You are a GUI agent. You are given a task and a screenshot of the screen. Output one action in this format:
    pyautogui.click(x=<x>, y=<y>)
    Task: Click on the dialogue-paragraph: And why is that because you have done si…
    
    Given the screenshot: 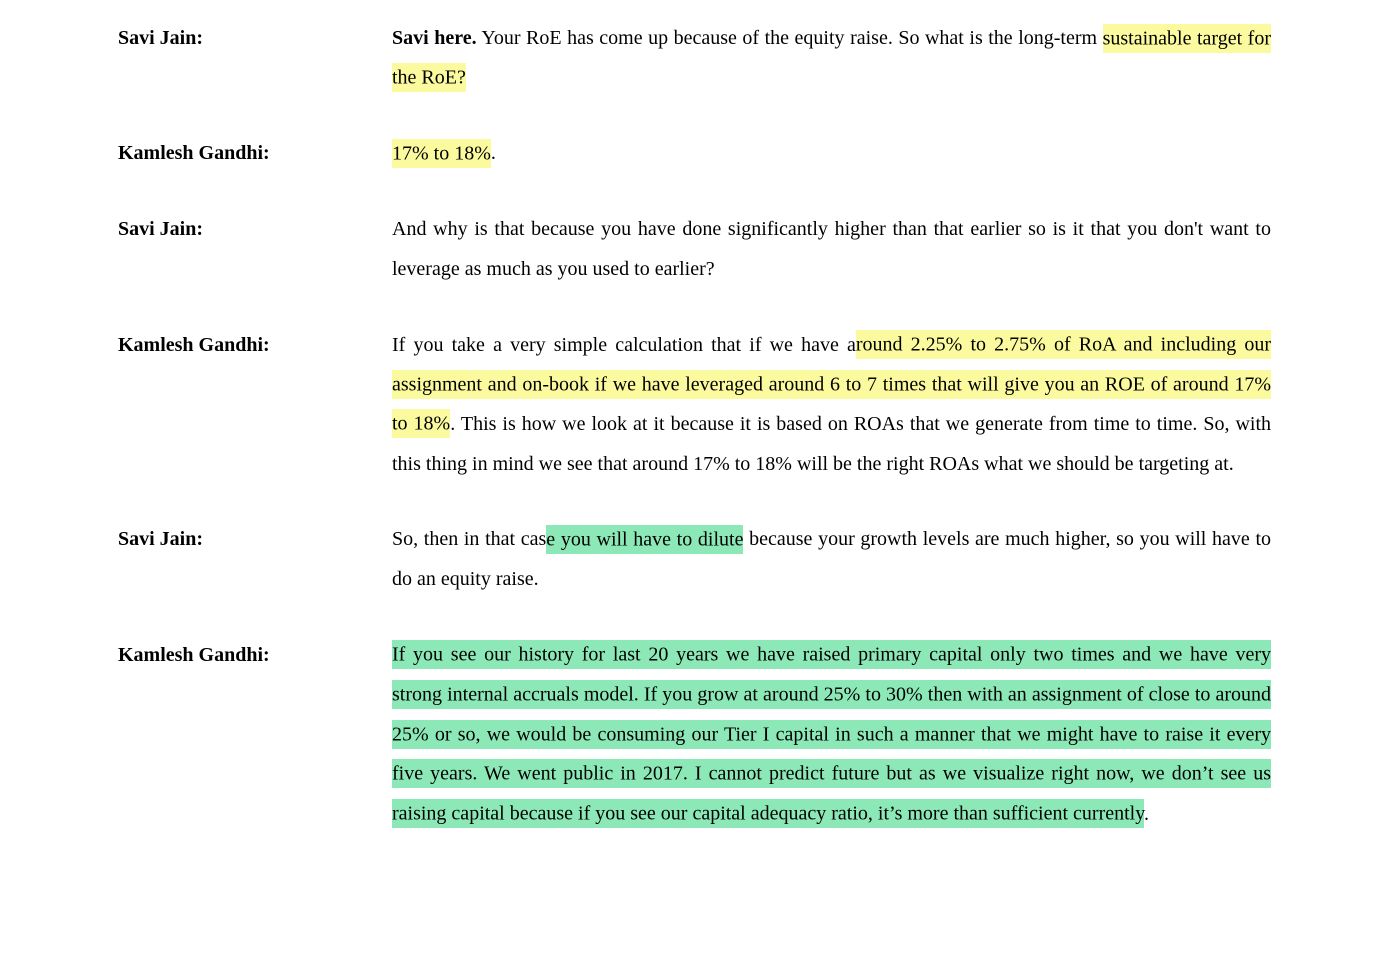 What is the action you would take?
    pyautogui.click(x=831, y=249)
    